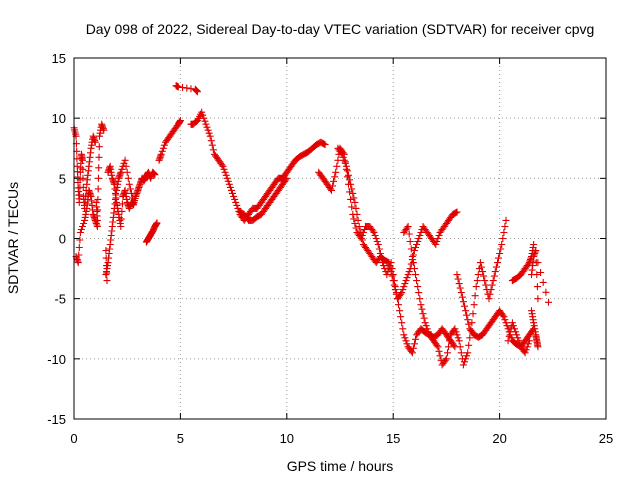  What do you see at coordinates (73, 438) in the screenshot?
I see `x-tick-label: 0` at bounding box center [73, 438].